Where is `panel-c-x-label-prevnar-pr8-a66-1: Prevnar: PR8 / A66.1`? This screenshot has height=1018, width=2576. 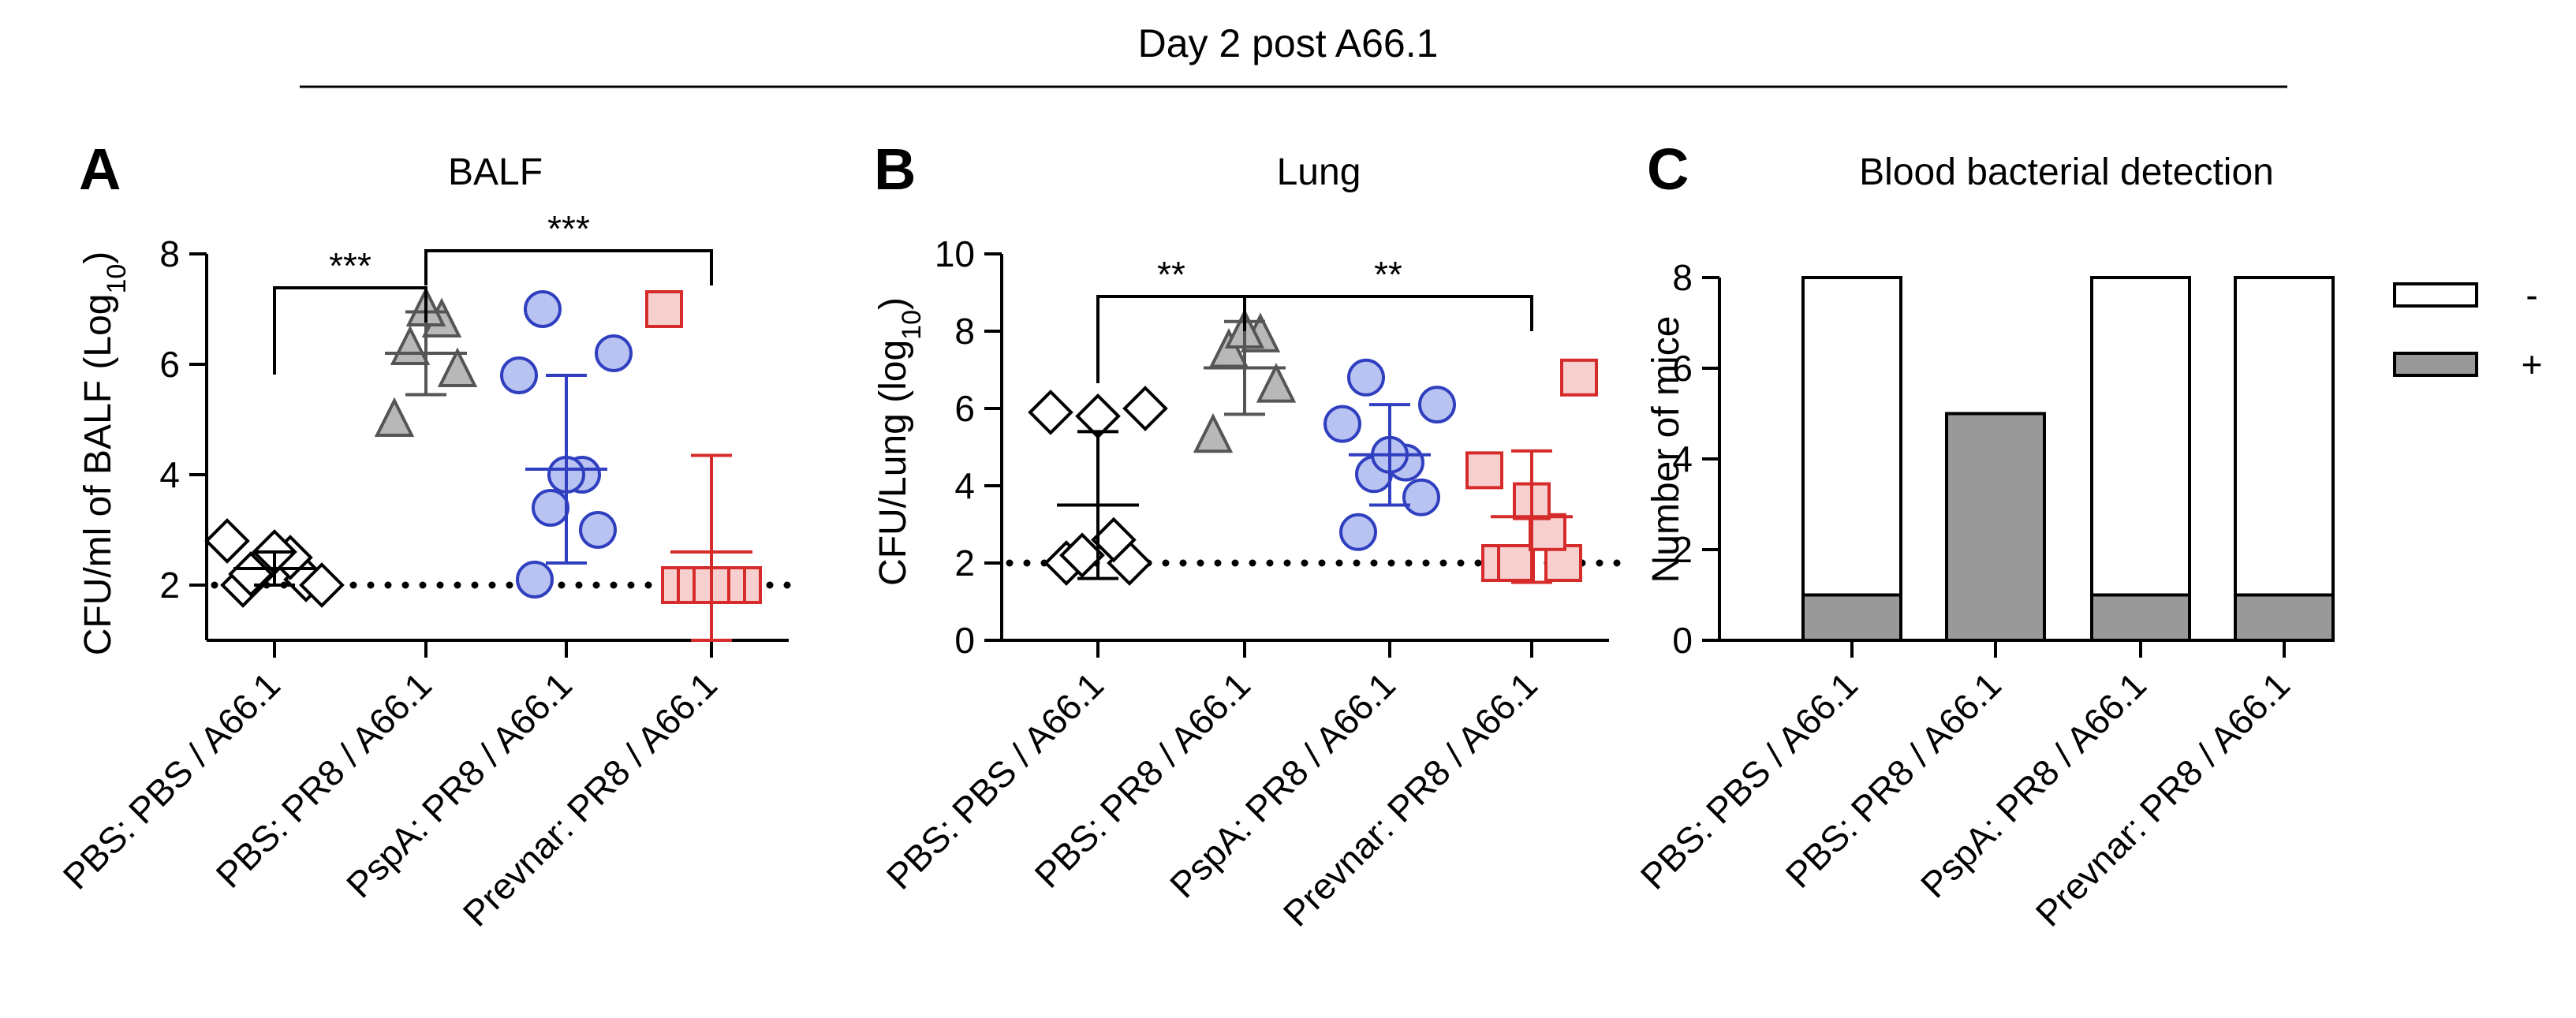
panel-c-x-label-prevnar-pr8-a66-1: Prevnar: PR8 / A66.1 is located at coordinates (2163, 799).